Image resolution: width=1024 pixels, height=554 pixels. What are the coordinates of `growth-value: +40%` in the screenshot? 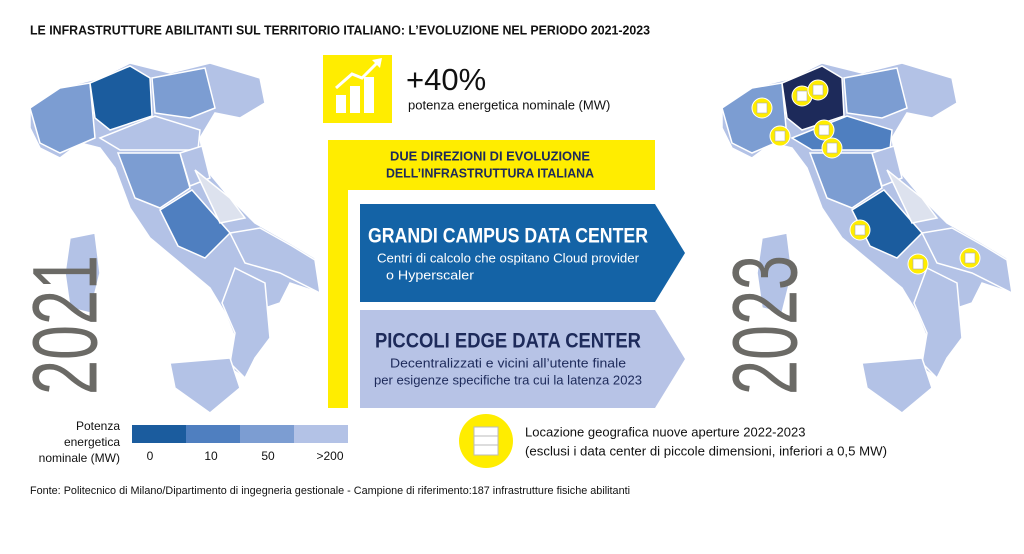 It's located at (446, 79).